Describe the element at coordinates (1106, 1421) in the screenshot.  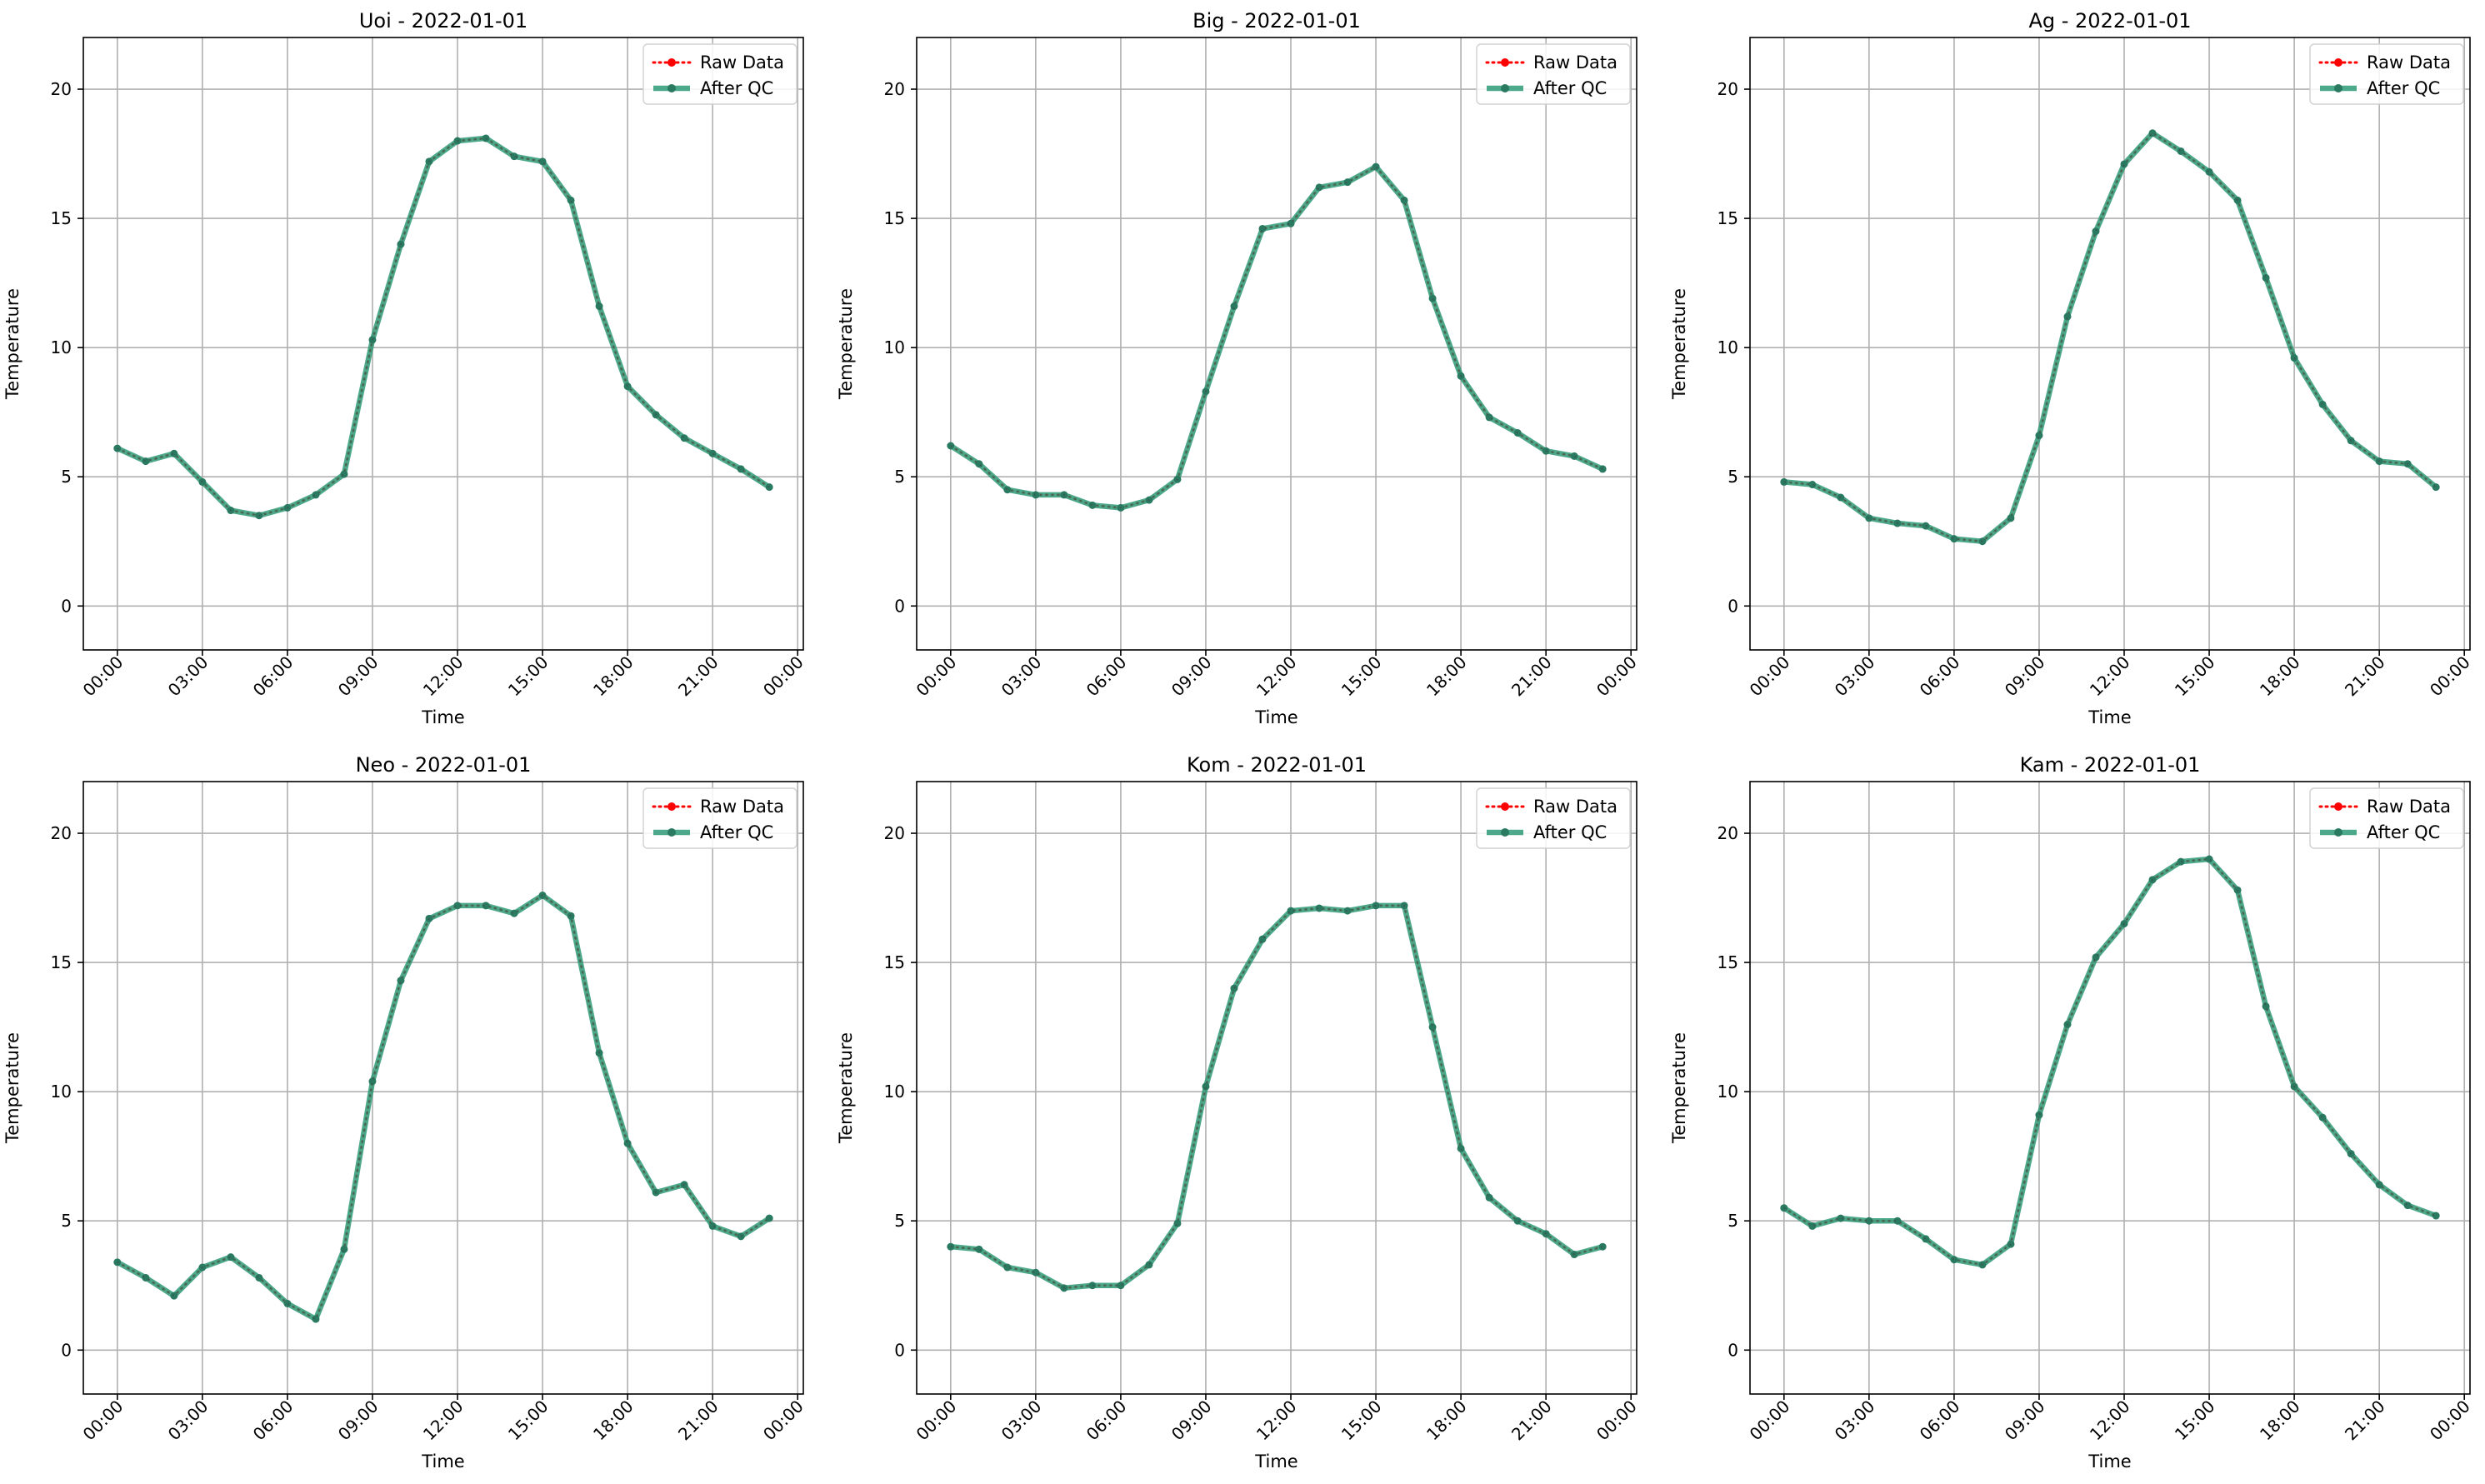
I see `x-tick-label: 06:00` at that location.